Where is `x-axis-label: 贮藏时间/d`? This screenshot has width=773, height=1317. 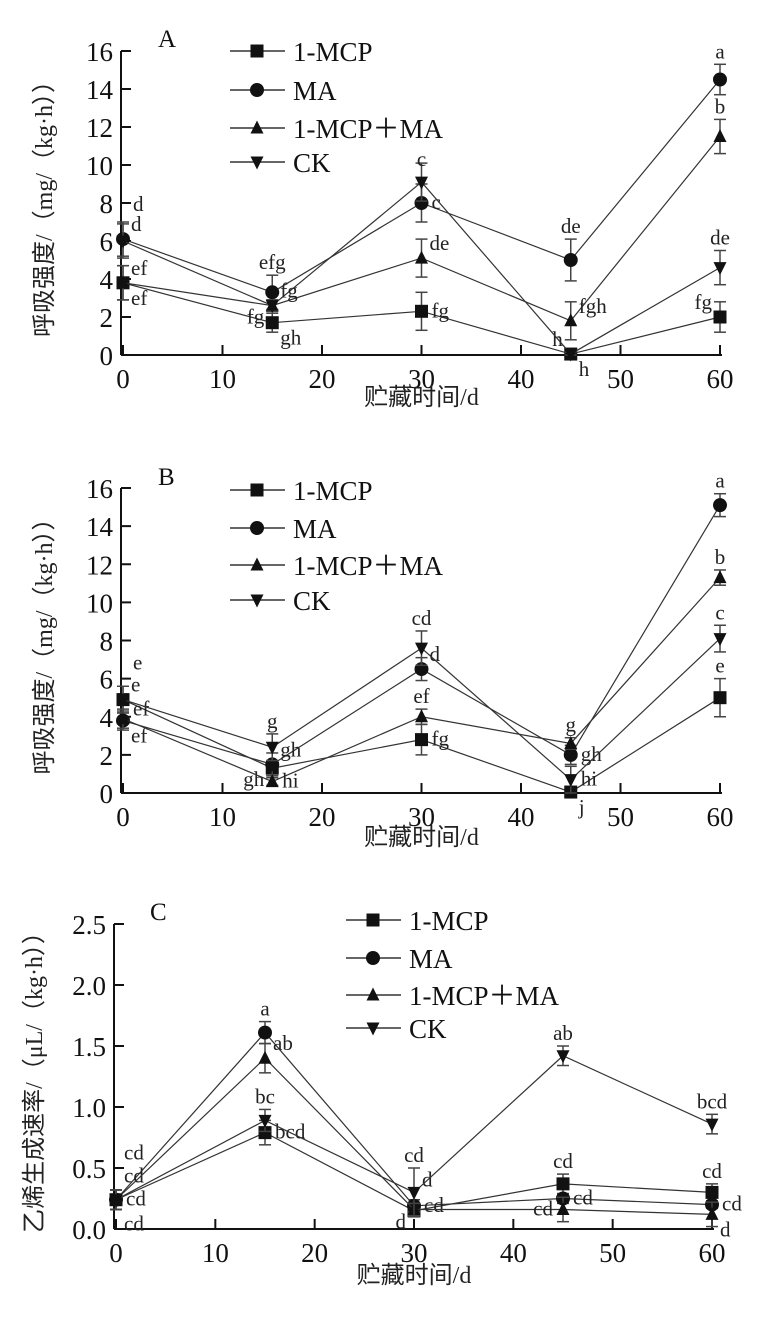 x-axis-label: 贮藏时间/d is located at coordinates (421, 397).